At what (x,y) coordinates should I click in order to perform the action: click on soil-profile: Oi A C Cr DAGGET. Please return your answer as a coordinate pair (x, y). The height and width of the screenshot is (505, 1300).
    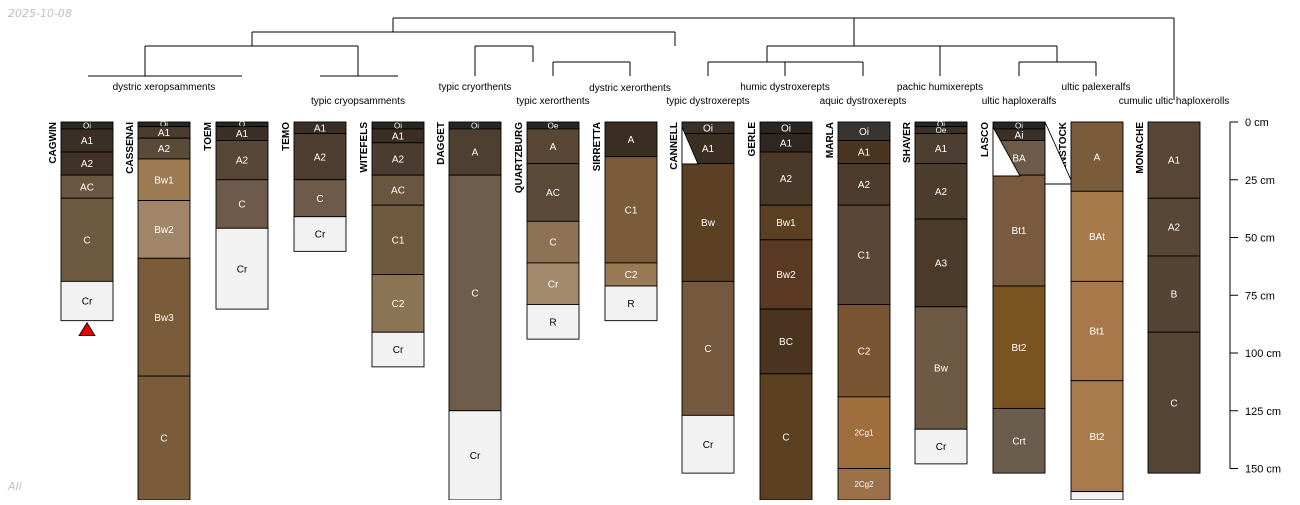
    Looking at the image, I should click on (469, 311).